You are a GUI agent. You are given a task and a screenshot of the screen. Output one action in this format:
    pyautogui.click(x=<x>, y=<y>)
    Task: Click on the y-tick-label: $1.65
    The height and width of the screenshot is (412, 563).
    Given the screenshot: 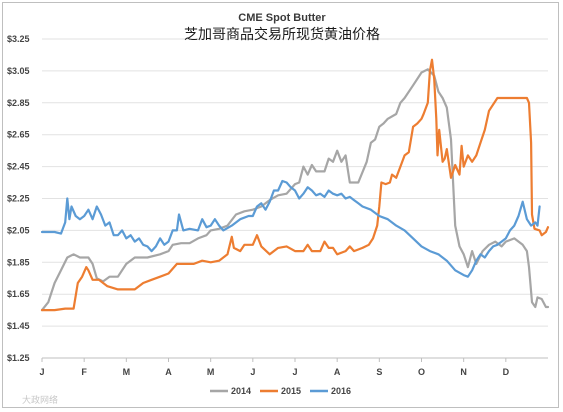 What is the action you would take?
    pyautogui.click(x=18, y=294)
    